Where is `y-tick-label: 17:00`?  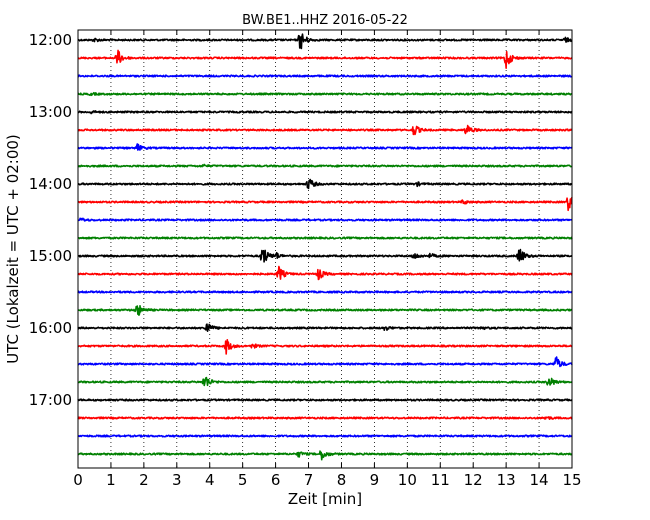 y-tick-label: 17:00 is located at coordinates (50, 400).